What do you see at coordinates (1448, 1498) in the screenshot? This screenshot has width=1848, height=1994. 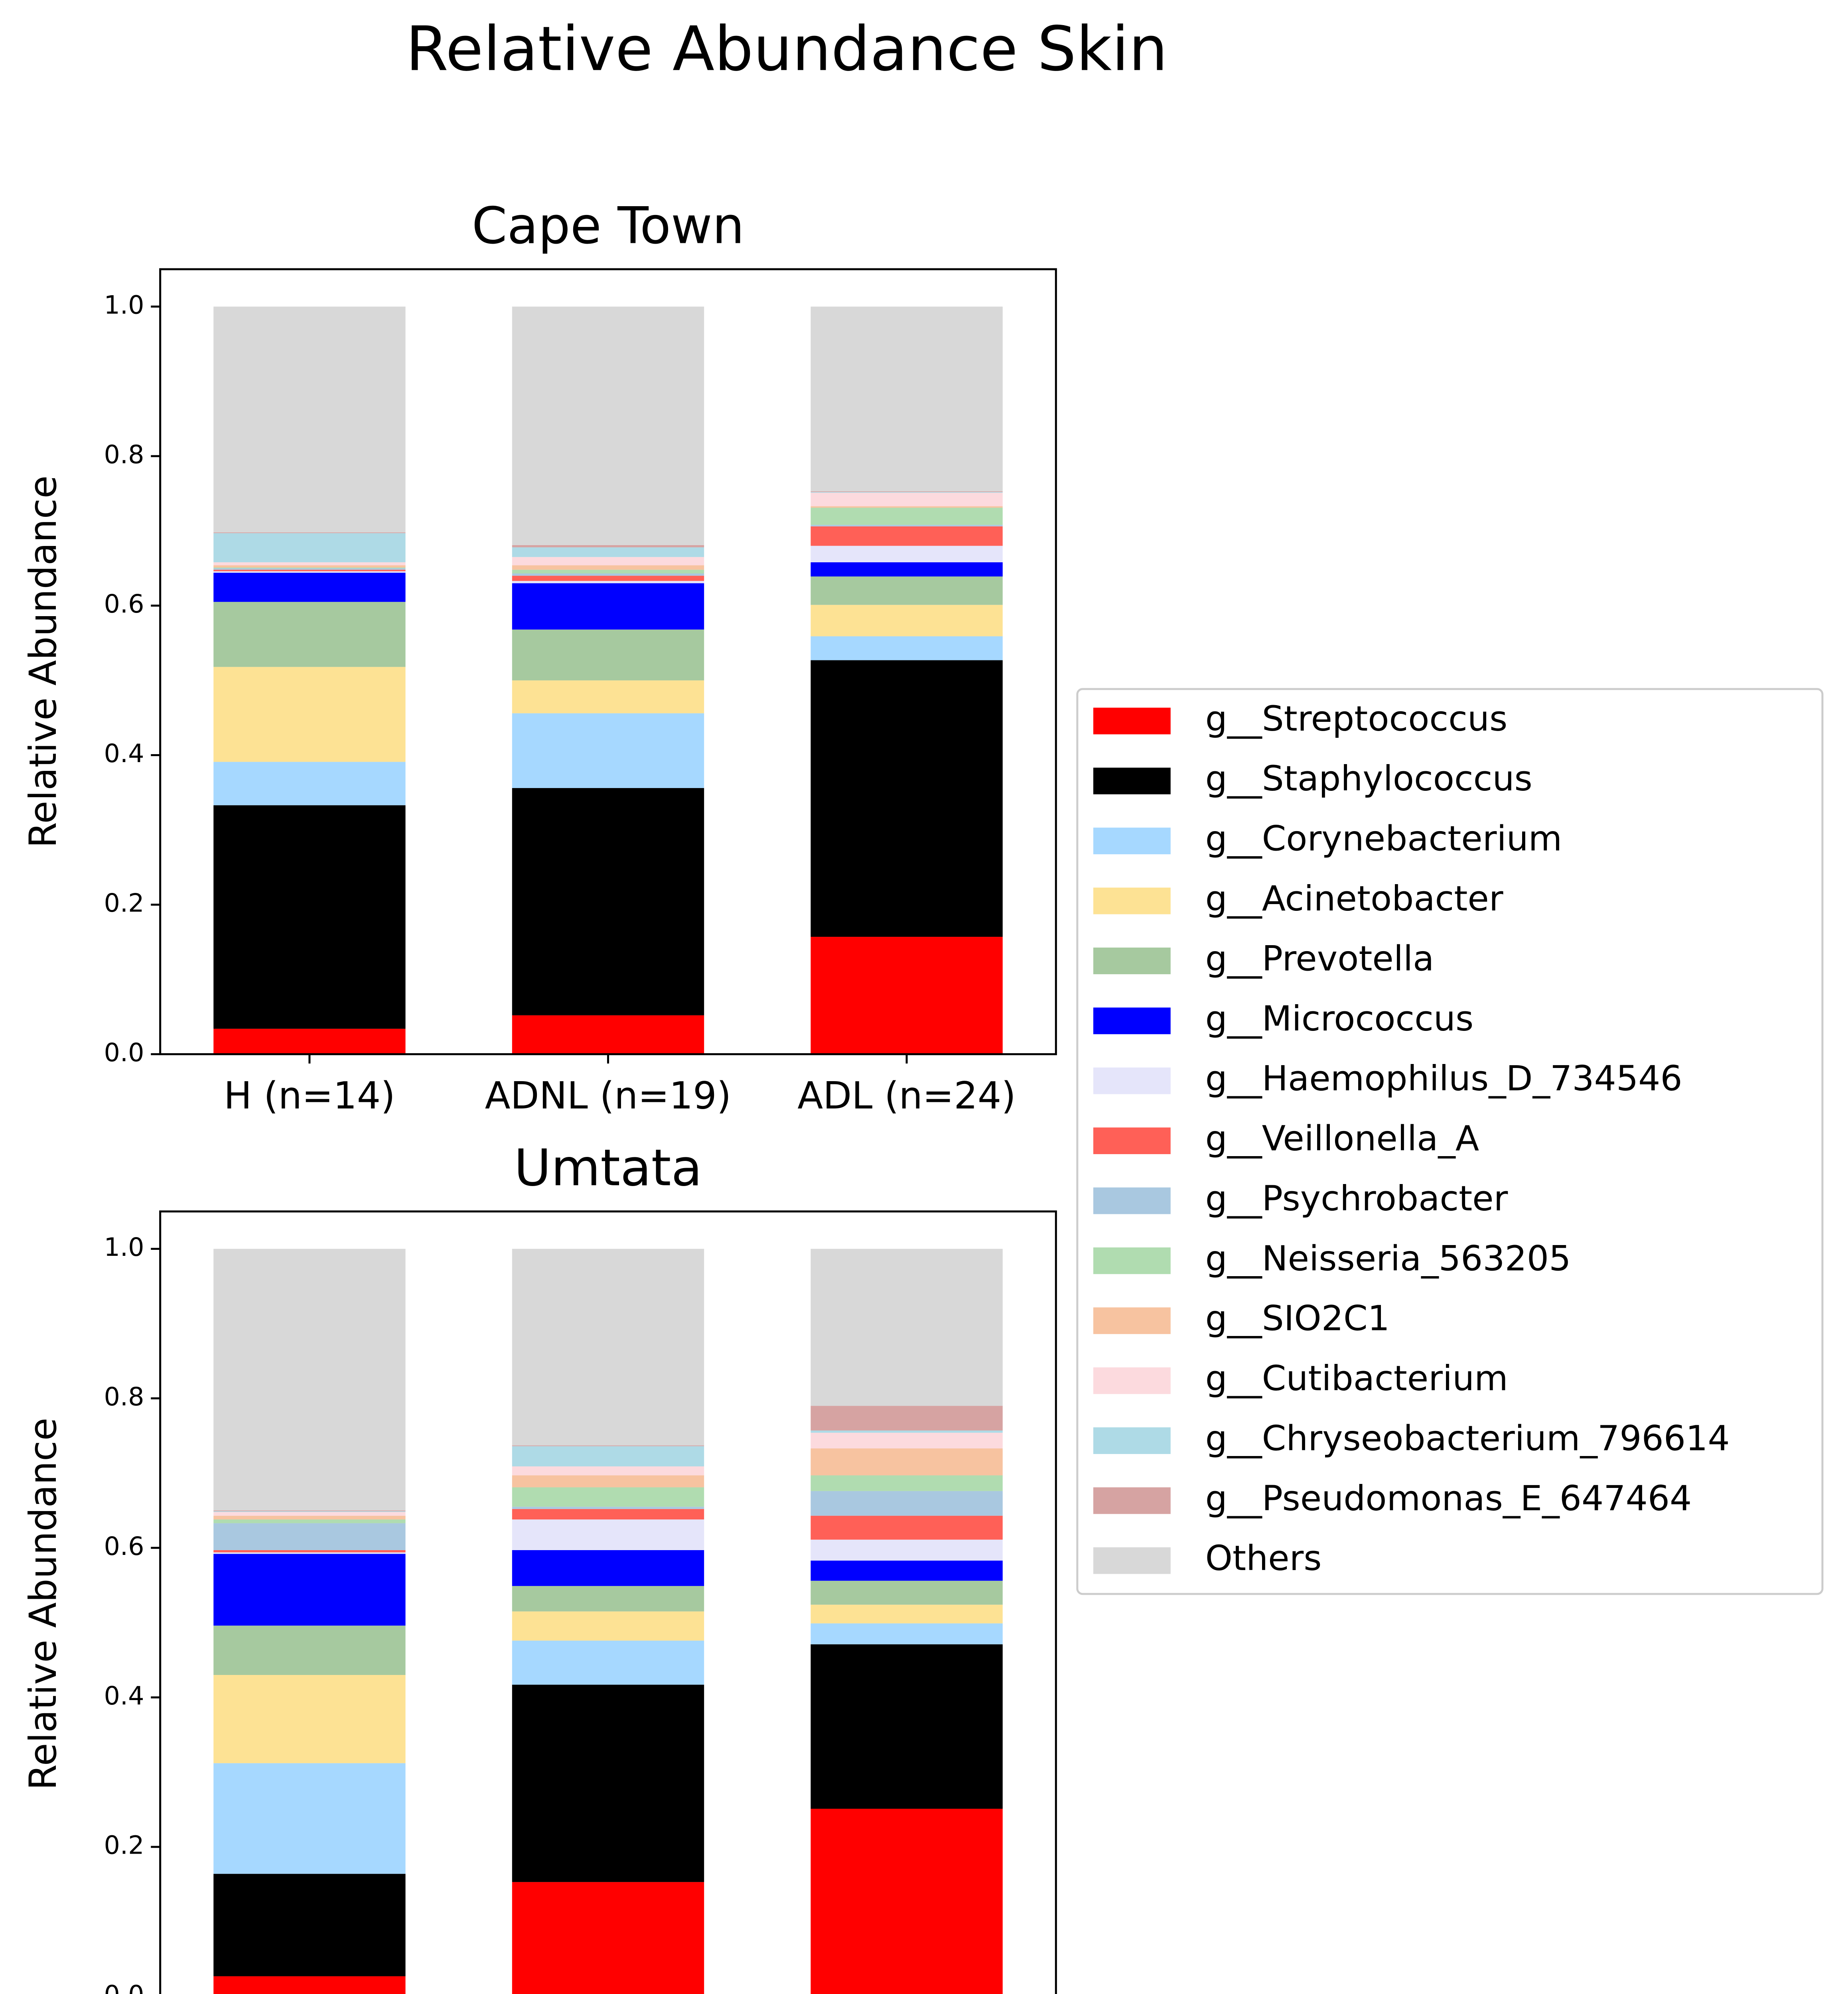 I see `legend-label: g__Pseudomonas_E_647464` at bounding box center [1448, 1498].